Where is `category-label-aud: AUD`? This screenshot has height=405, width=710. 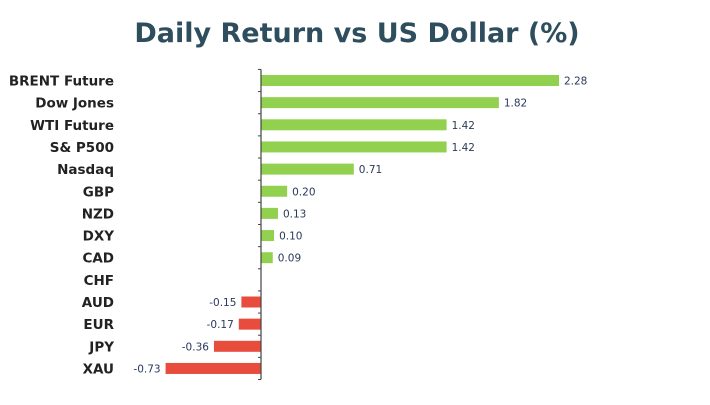 category-label-aud: AUD is located at coordinates (98, 303).